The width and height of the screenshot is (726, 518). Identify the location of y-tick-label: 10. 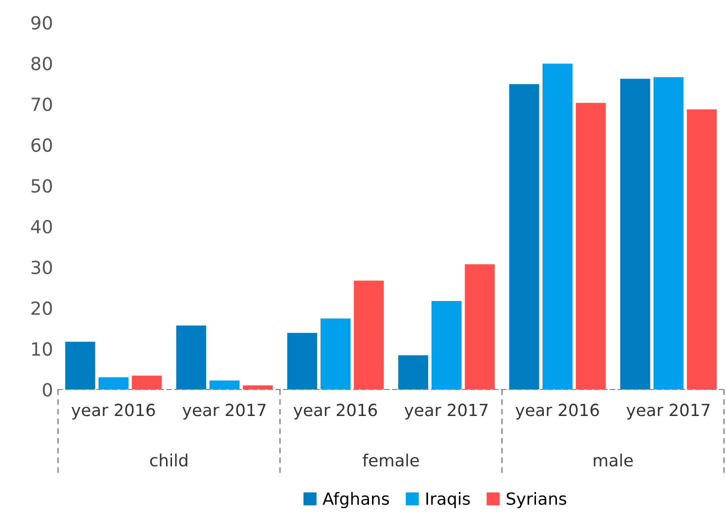
(42, 349).